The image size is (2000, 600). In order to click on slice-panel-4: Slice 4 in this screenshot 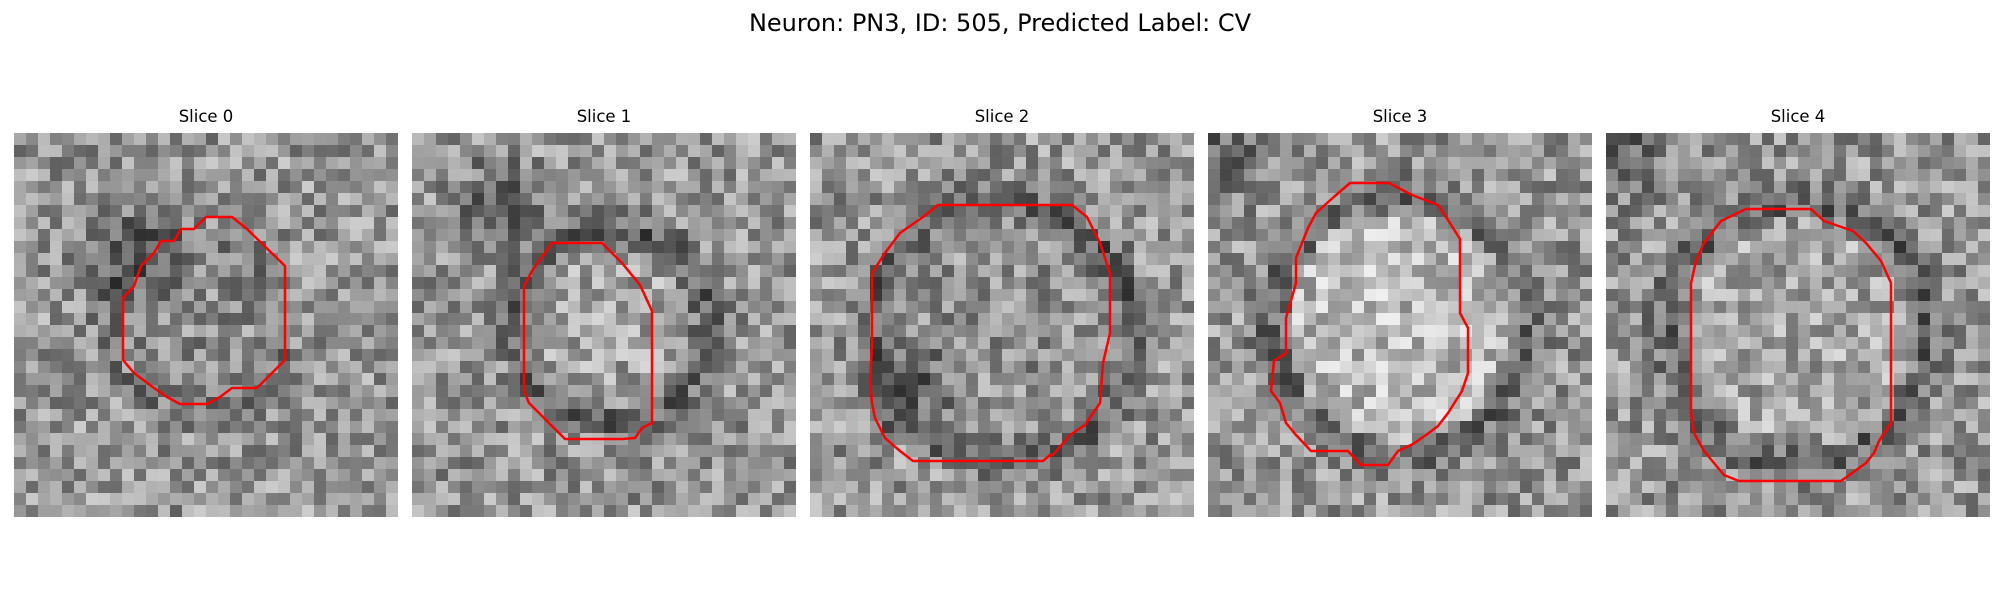, I will do `click(1798, 311)`.